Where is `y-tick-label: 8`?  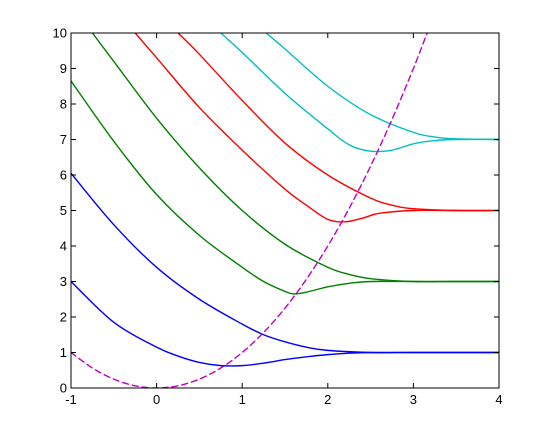
y-tick-label: 8 is located at coordinates (63, 104).